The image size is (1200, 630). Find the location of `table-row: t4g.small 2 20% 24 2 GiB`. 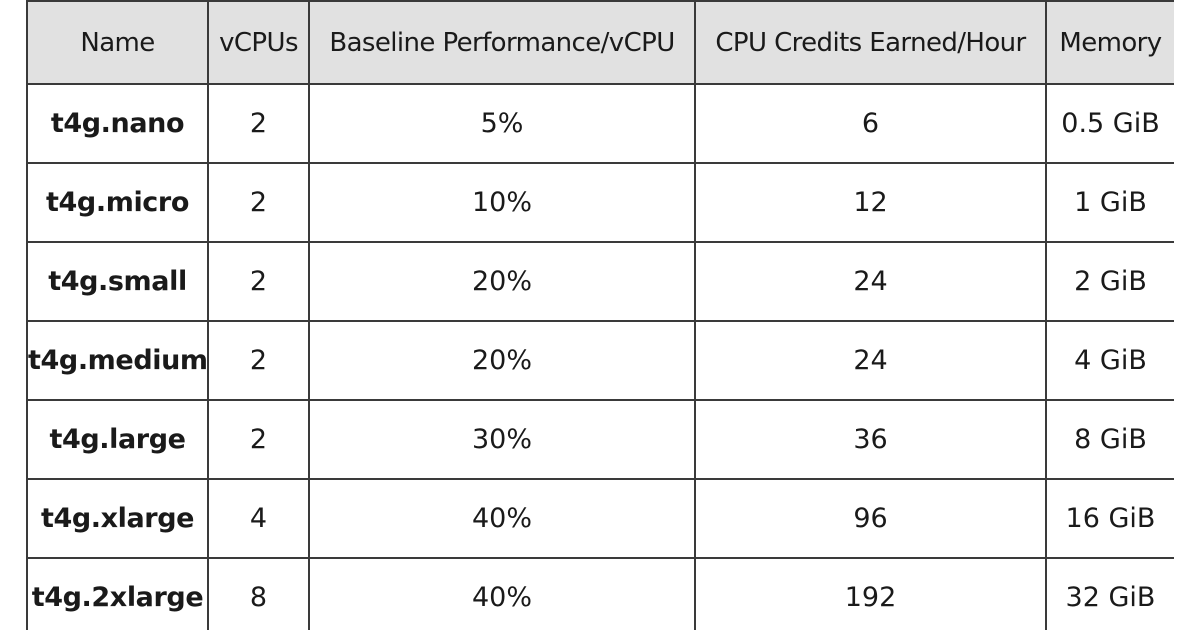

table-row: t4g.small 2 20% 24 2 GiB is located at coordinates (600, 281).